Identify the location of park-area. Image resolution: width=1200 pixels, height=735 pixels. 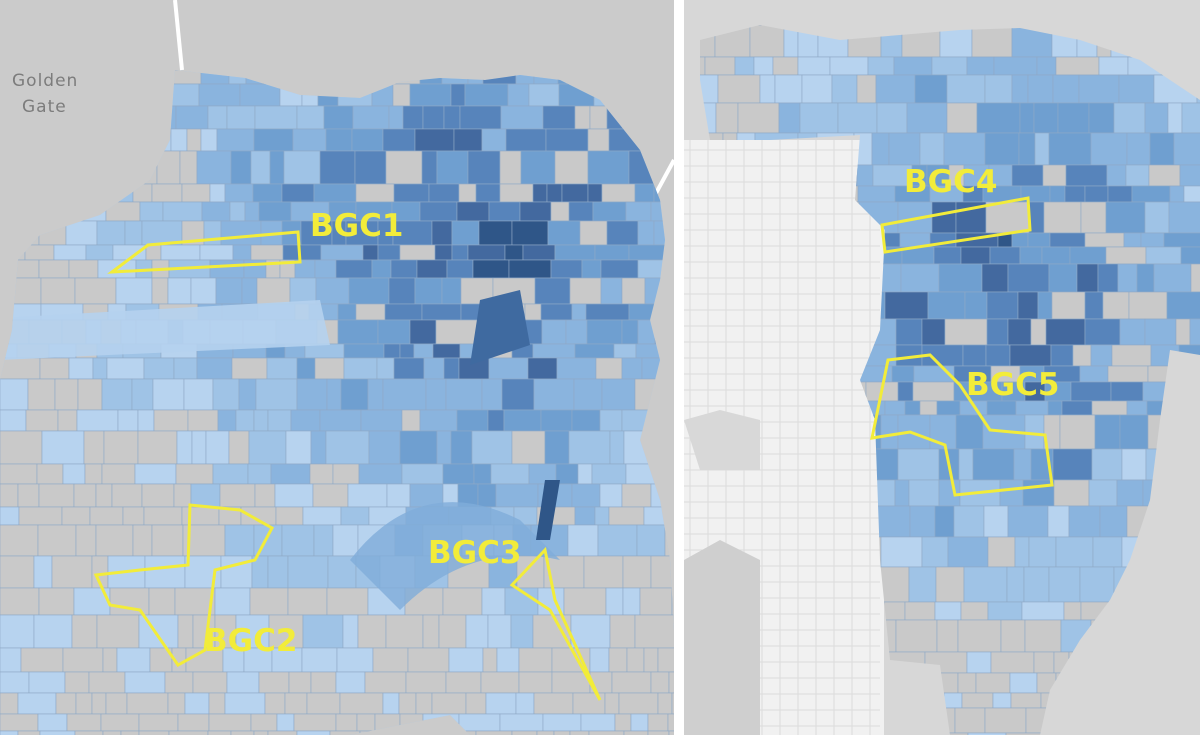
(722, 637).